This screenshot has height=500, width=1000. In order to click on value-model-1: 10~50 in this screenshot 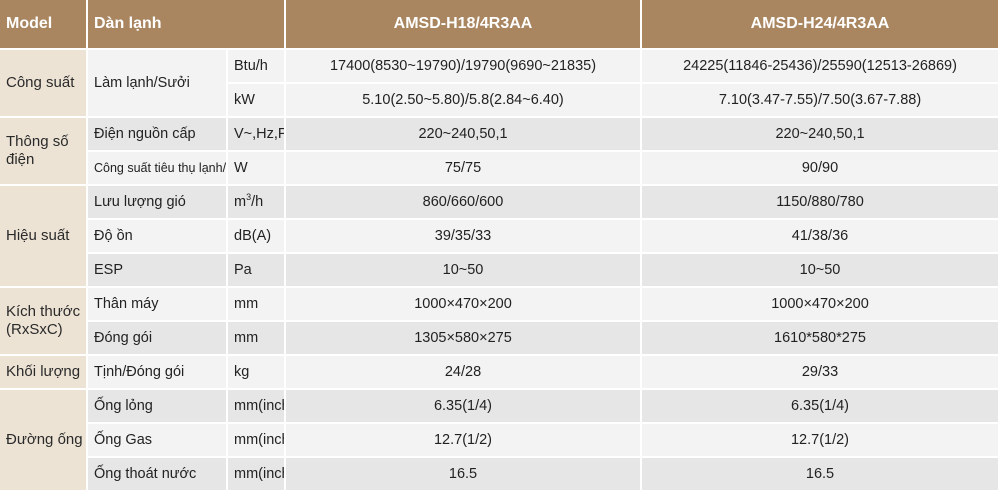, I will do `click(464, 271)`.